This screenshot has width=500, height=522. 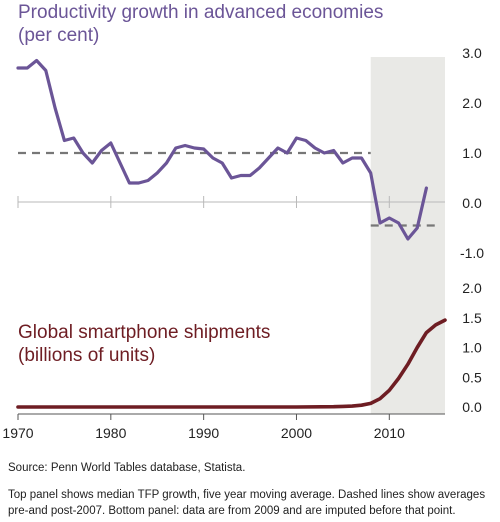 What do you see at coordinates (86, 355) in the screenshot?
I see `bottom-panel-subtitle: (billions of units)` at bounding box center [86, 355].